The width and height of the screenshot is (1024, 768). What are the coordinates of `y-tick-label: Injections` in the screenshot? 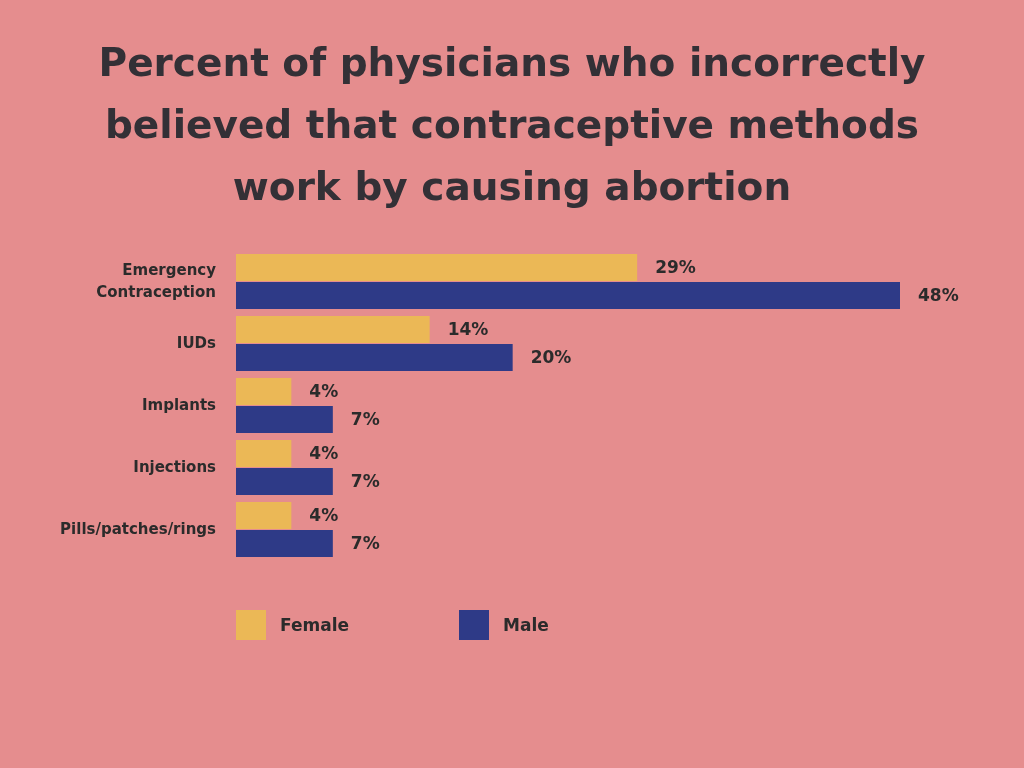 It's located at (175, 466).